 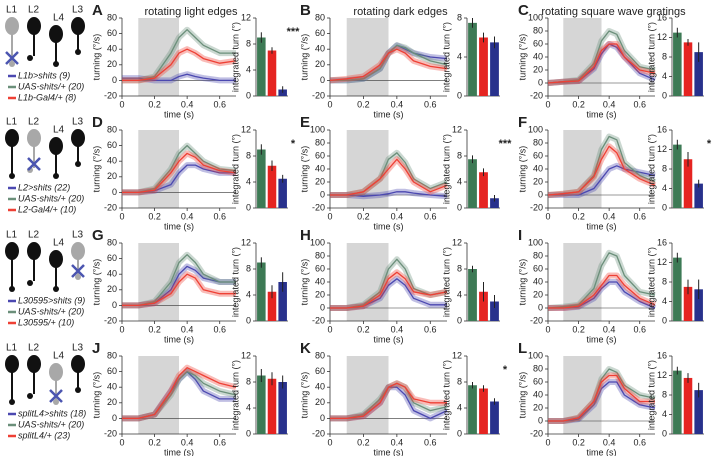 What do you see at coordinates (12, 348) in the screenshot?
I see `neuron-label: L1` at bounding box center [12, 348].